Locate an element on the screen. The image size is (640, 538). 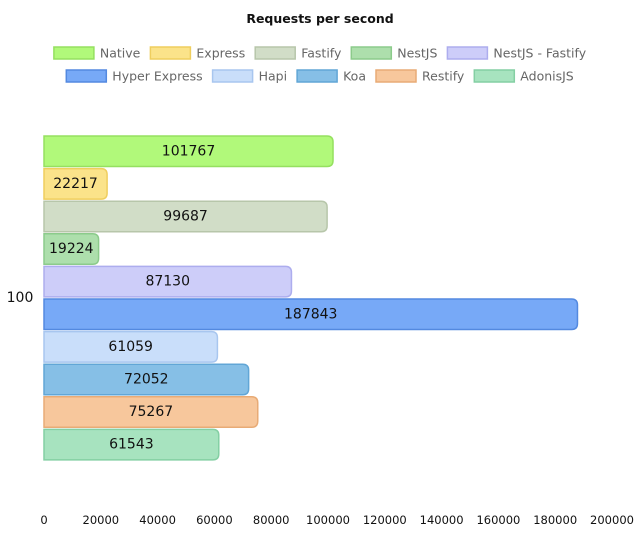
x-tick-label: 0 is located at coordinates (43, 520).